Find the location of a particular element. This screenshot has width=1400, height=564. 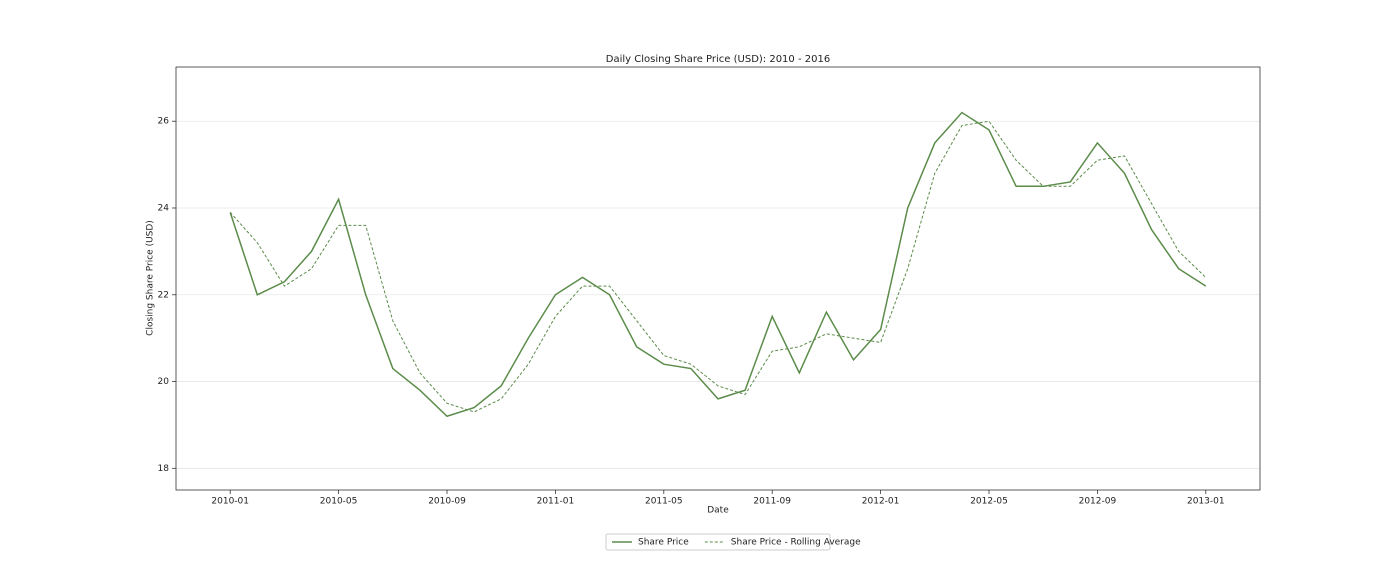

y-tick-label: 22 is located at coordinates (163, 295).